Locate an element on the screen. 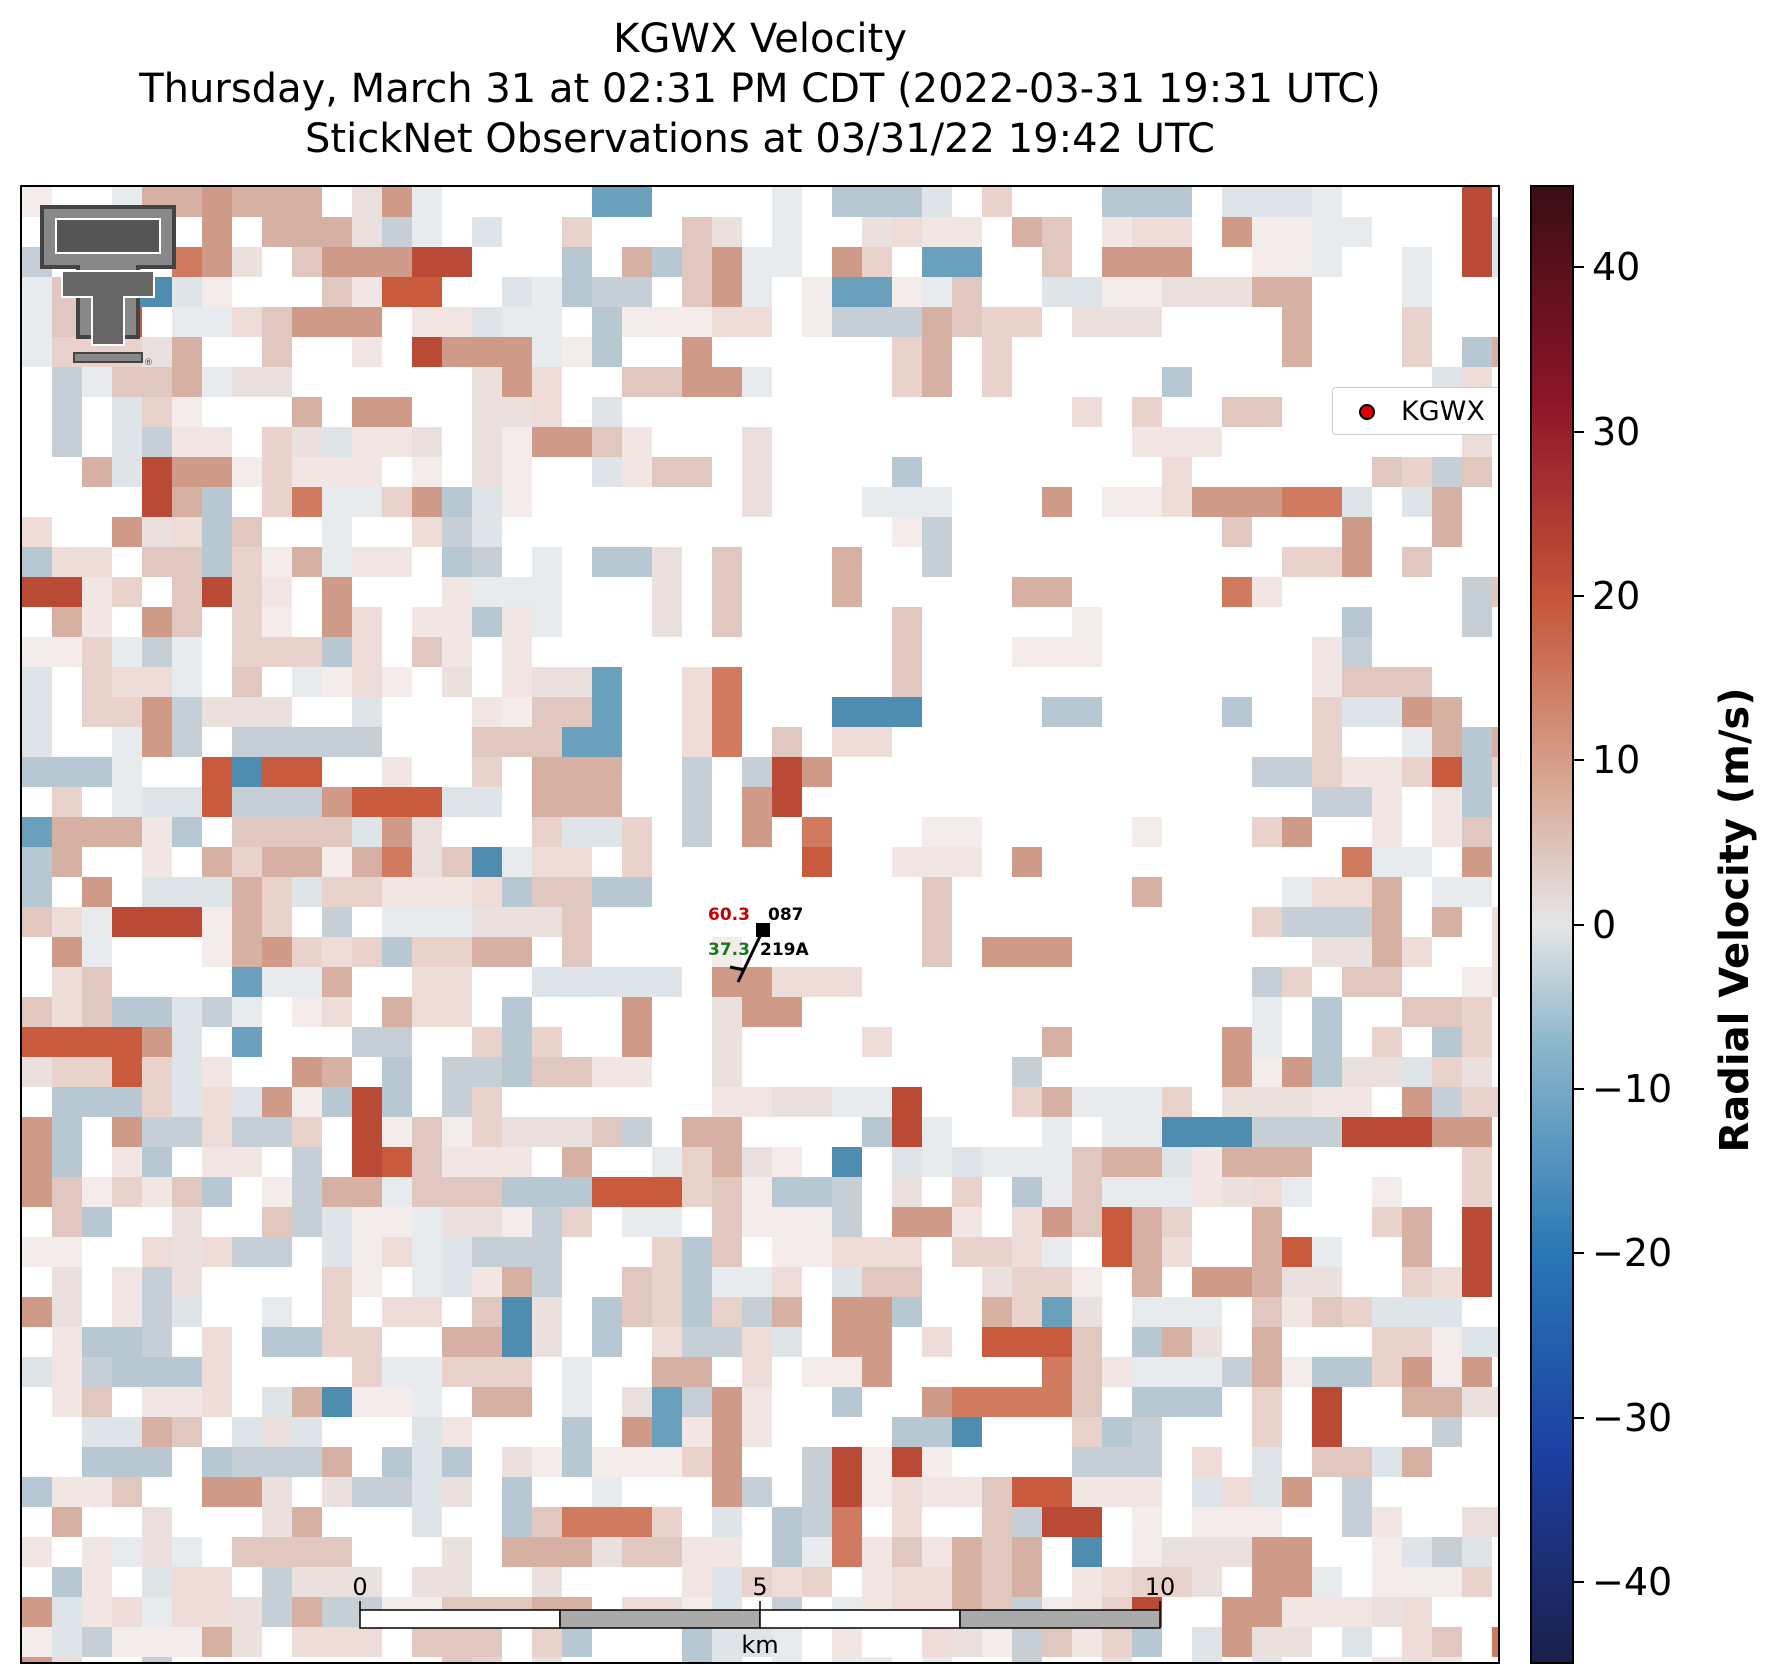 The height and width of the screenshot is (1680, 1773). colorbar-axis-label: Radial Velocity (m/s) is located at coordinates (1735, 920).